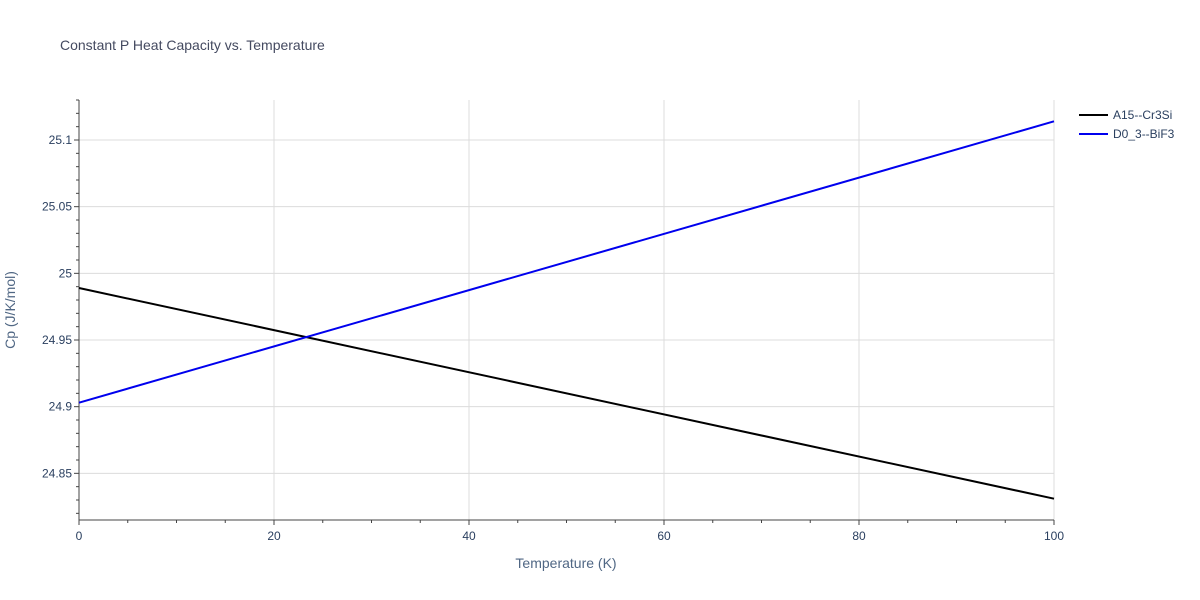  I want to click on x-axis-title: Temperature (K), so click(565, 563).